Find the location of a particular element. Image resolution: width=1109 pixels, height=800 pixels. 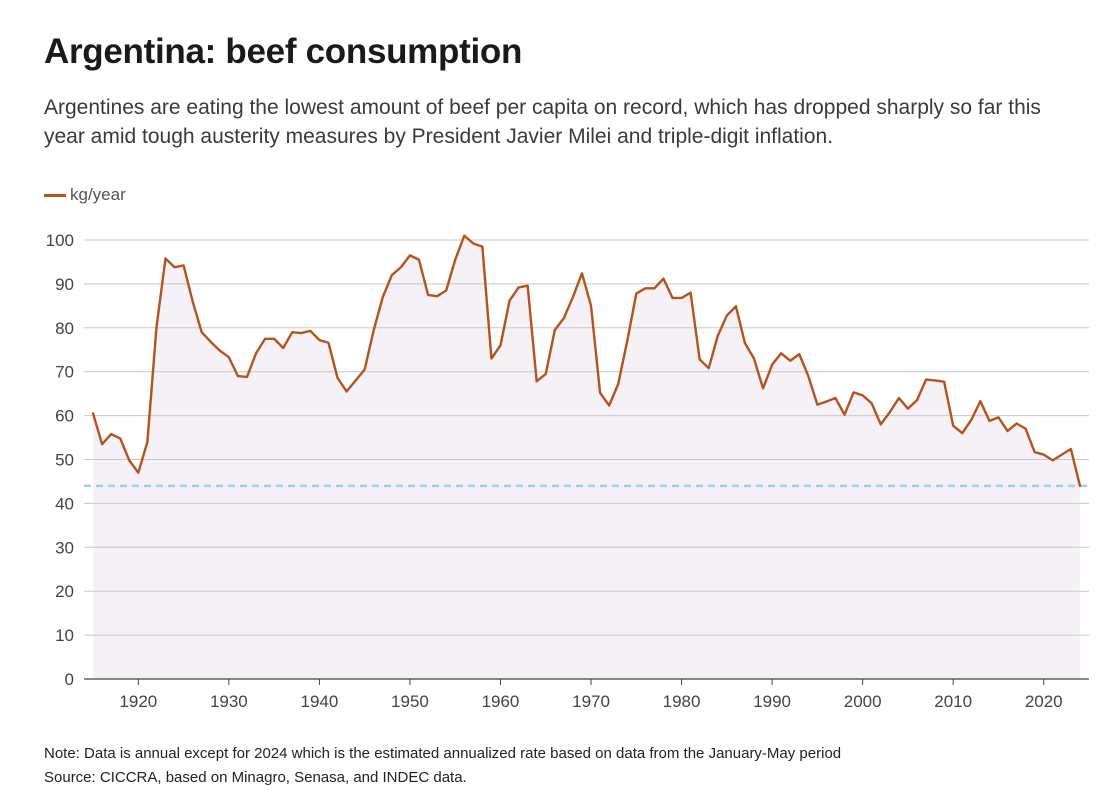

x-tick-label: 1970 is located at coordinates (591, 701).